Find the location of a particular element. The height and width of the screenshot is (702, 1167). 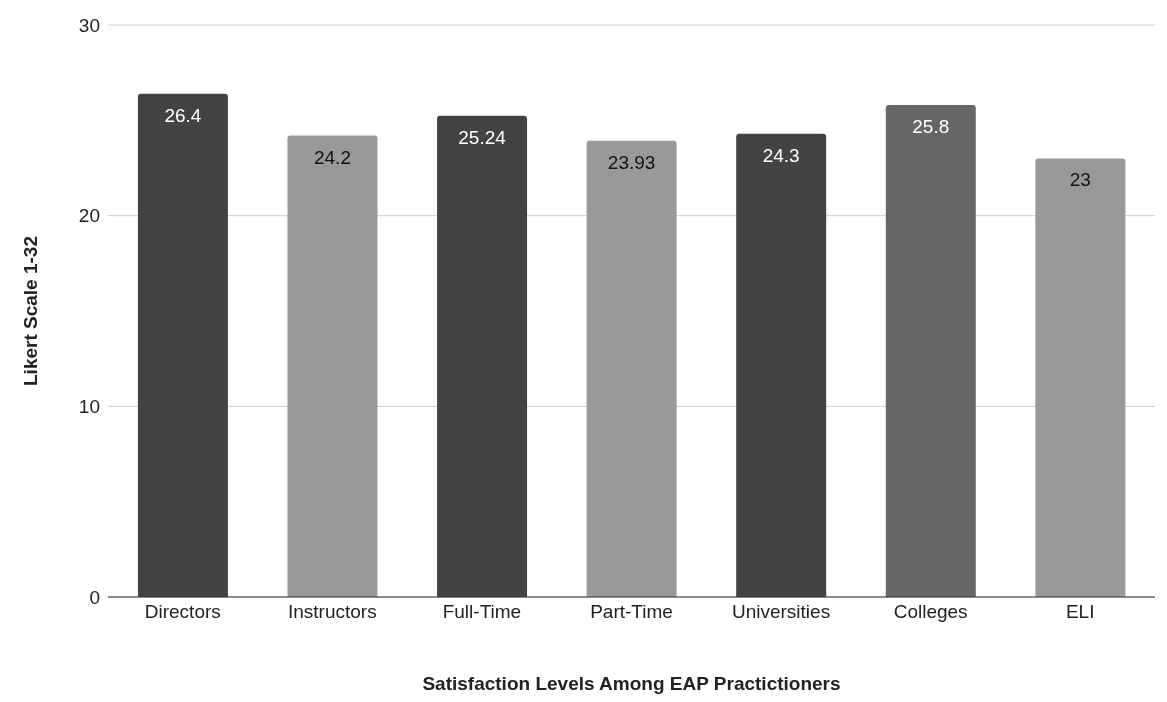

y-tick-label: 20 is located at coordinates (89, 216).